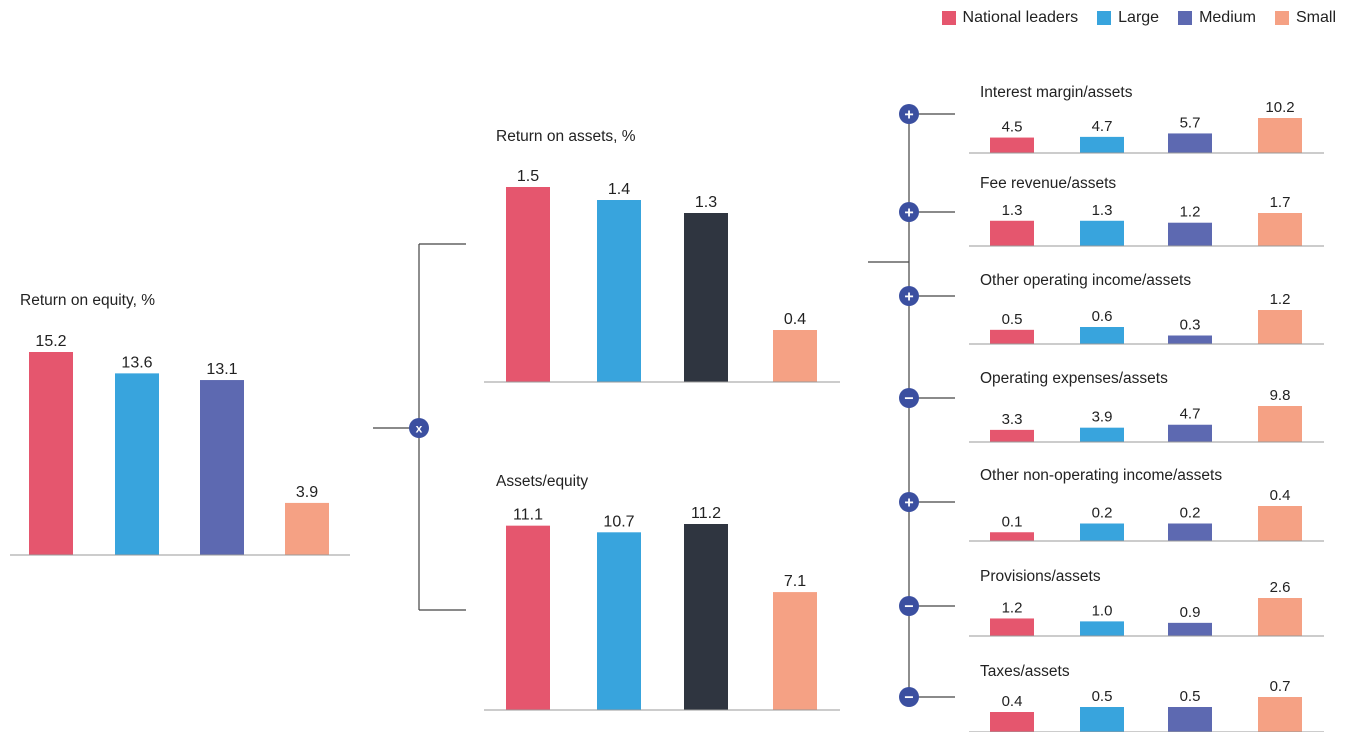 The width and height of the screenshot is (1350, 732). I want to click on legend-label: Medium, so click(1227, 17).